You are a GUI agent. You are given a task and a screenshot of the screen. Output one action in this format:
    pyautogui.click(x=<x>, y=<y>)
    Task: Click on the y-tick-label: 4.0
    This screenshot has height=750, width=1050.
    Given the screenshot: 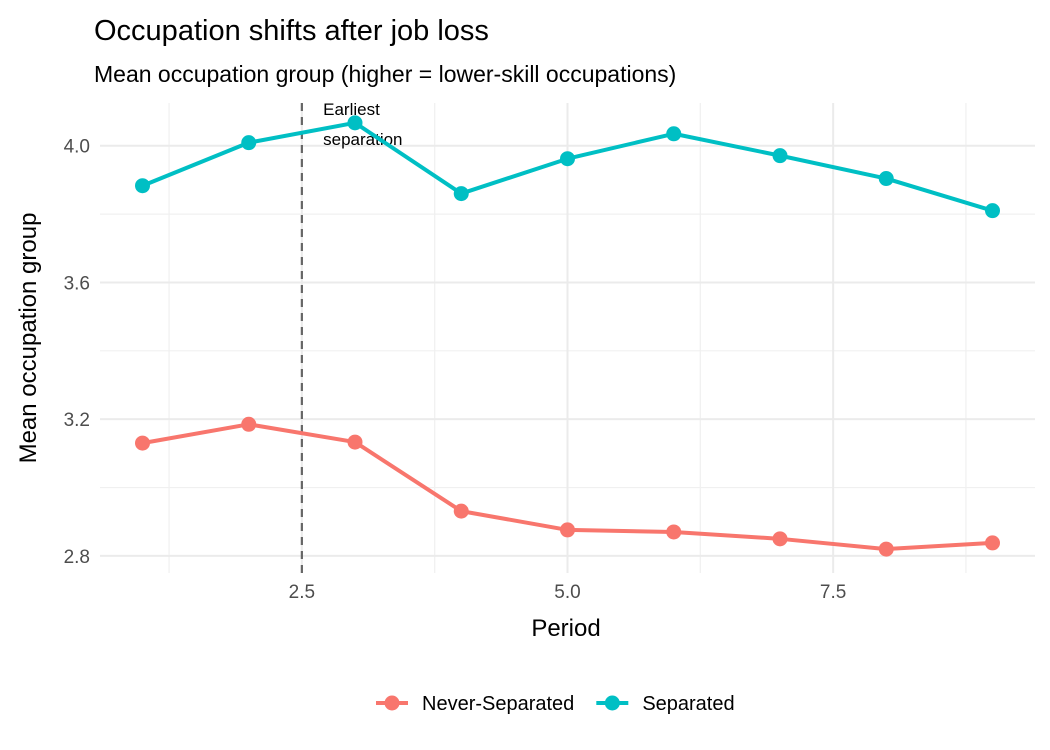 What is the action you would take?
    pyautogui.click(x=77, y=147)
    